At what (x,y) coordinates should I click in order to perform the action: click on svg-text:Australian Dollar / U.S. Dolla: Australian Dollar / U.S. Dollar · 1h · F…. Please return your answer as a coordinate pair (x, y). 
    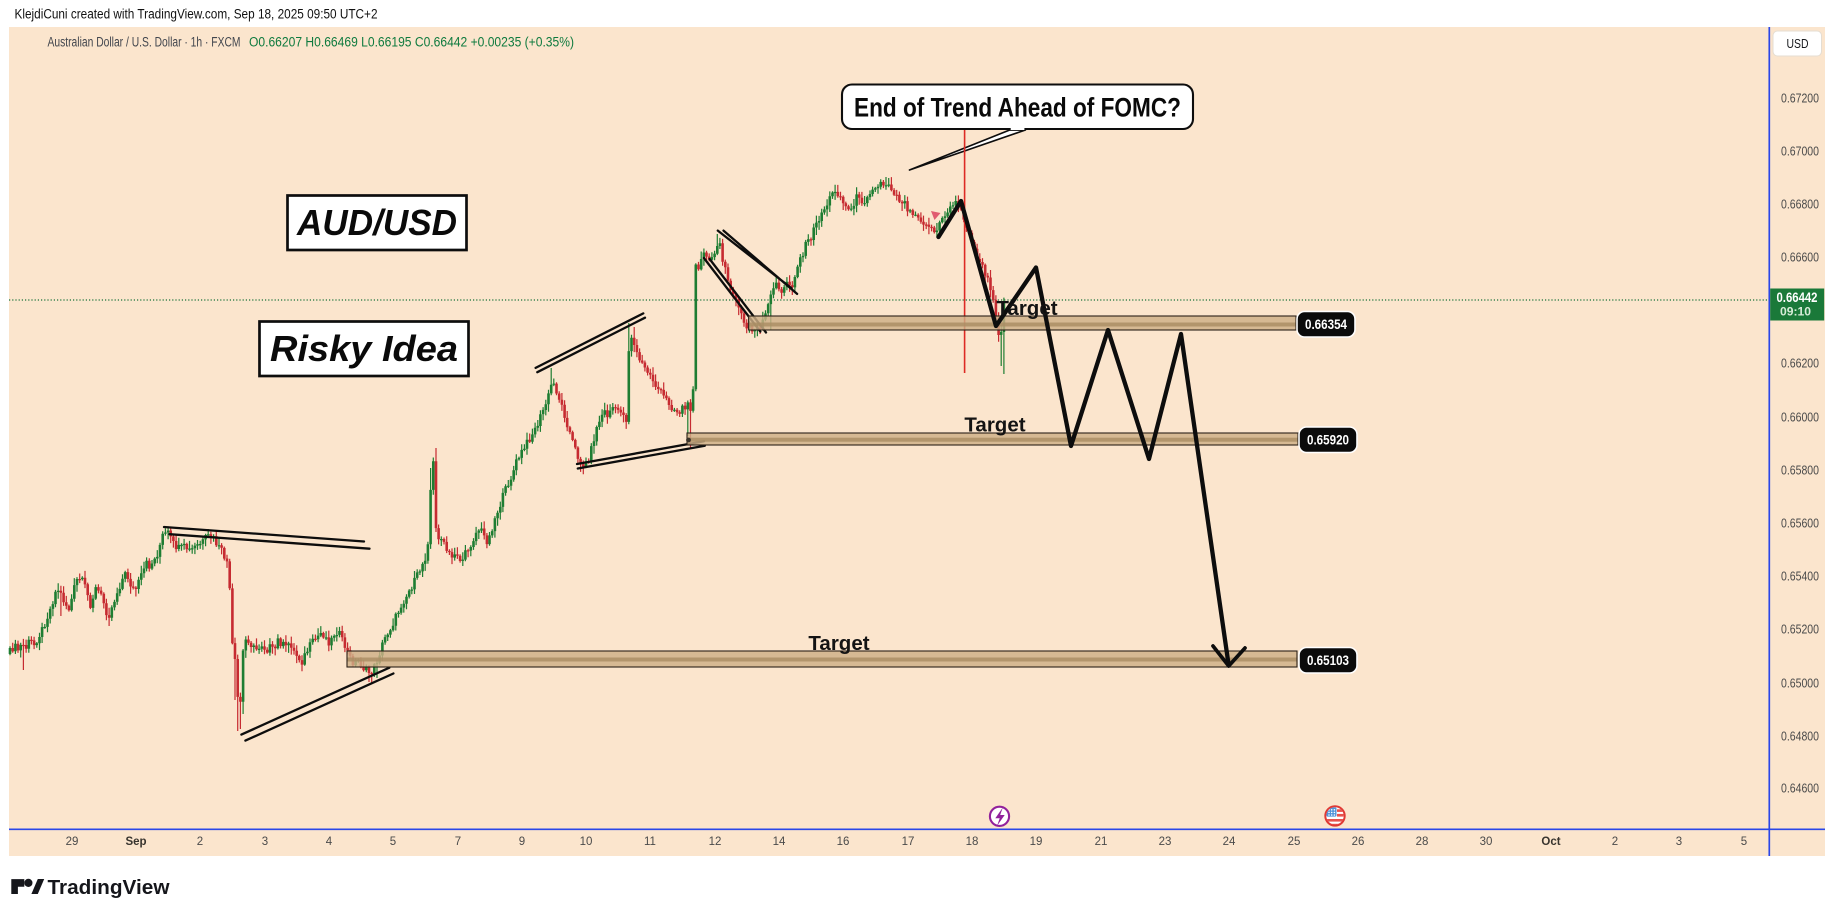
    Looking at the image, I should click on (144, 42).